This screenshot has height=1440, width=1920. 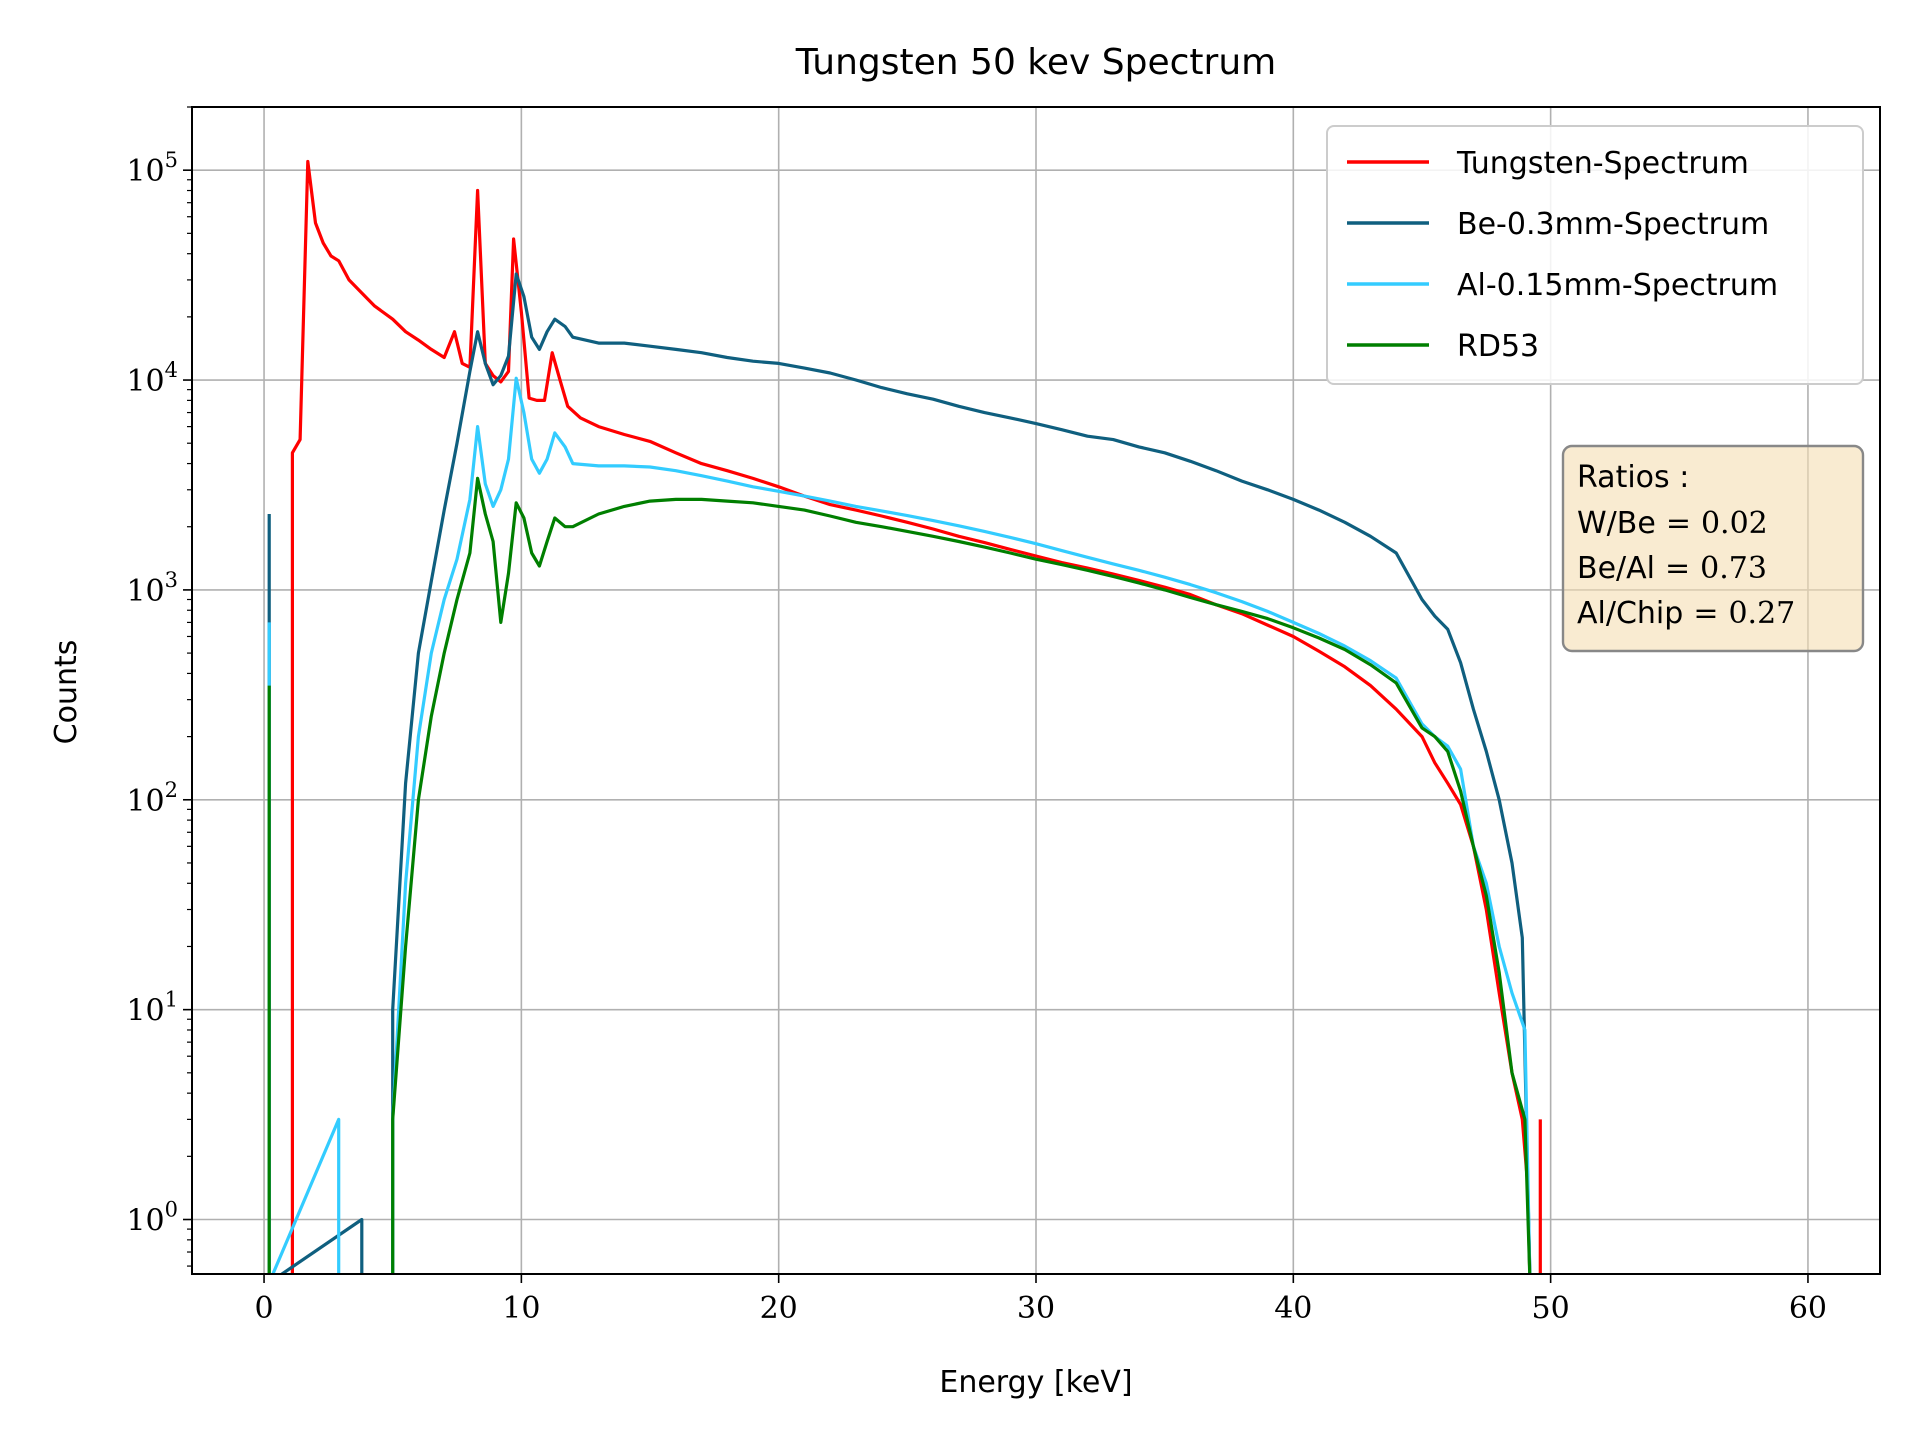 What do you see at coordinates (171, 790) in the screenshot?
I see `y-tick-exponent: 2` at bounding box center [171, 790].